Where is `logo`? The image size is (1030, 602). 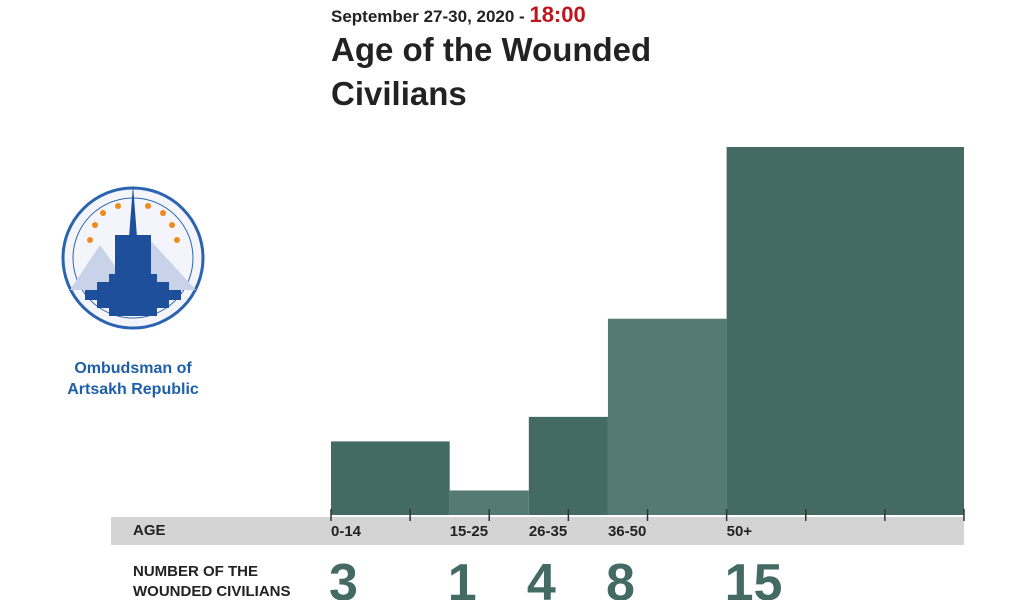
logo is located at coordinates (133, 257).